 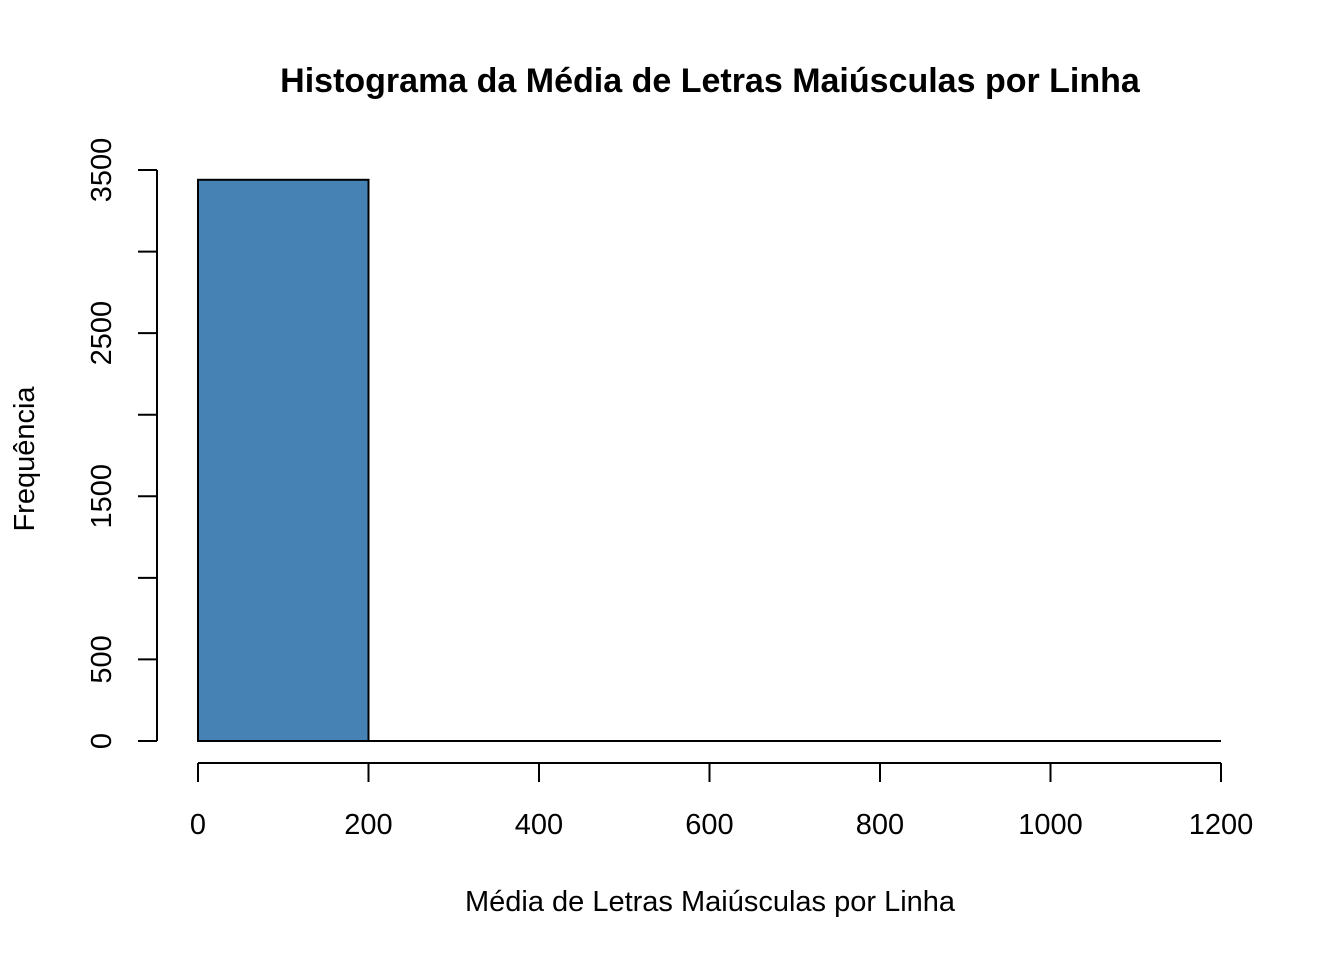 I want to click on y-axis: 0 500 1500 2500 3500, so click(x=122, y=443).